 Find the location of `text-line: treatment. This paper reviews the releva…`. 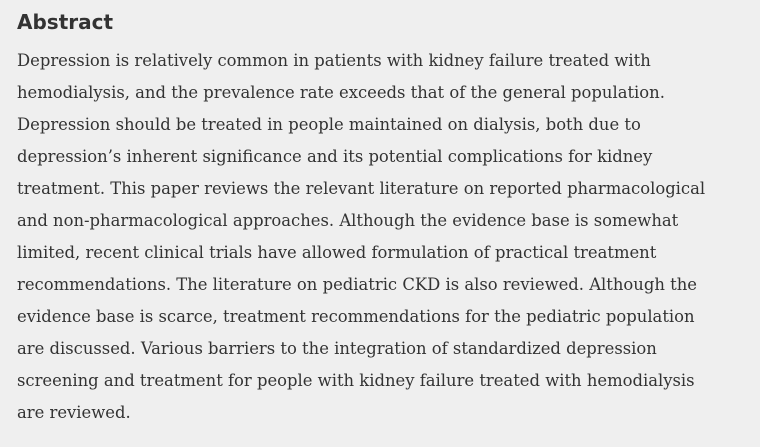

text-line: treatment. This paper reviews the releva… is located at coordinates (361, 188).